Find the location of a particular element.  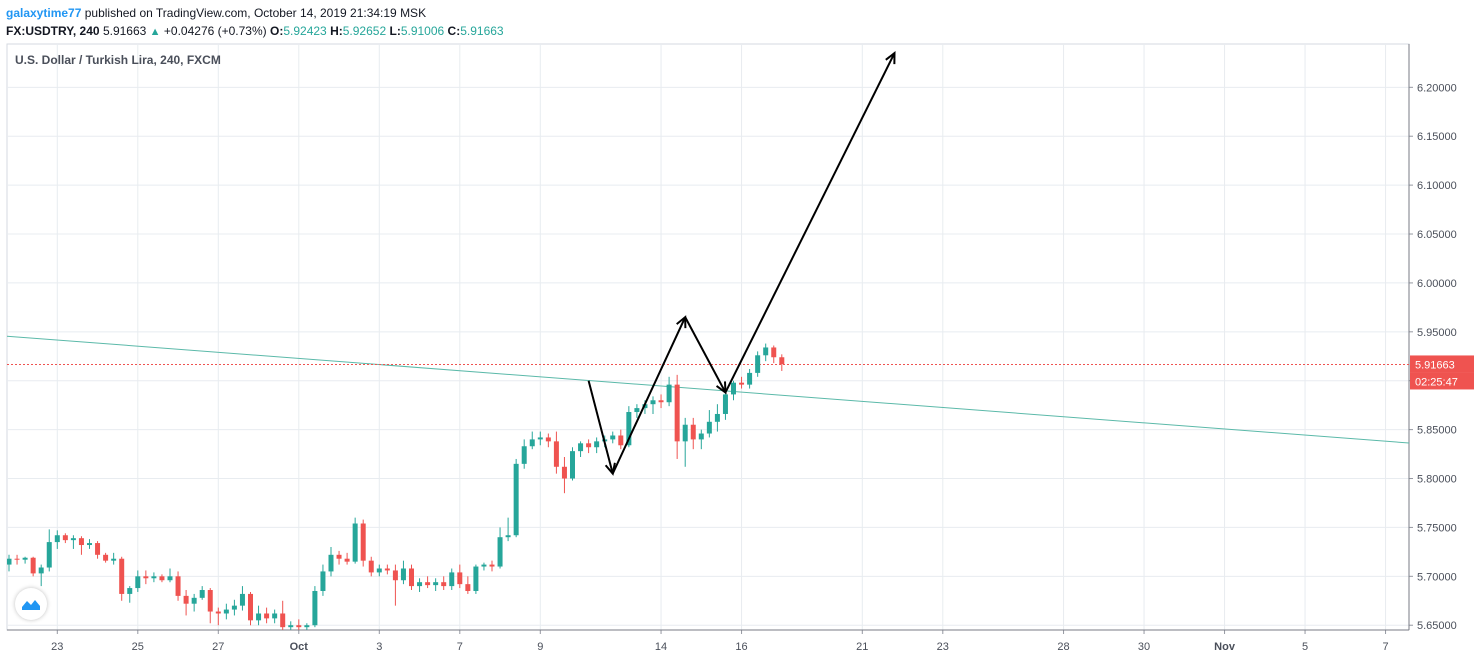

x-tick-label: 28 is located at coordinates (1063, 647).